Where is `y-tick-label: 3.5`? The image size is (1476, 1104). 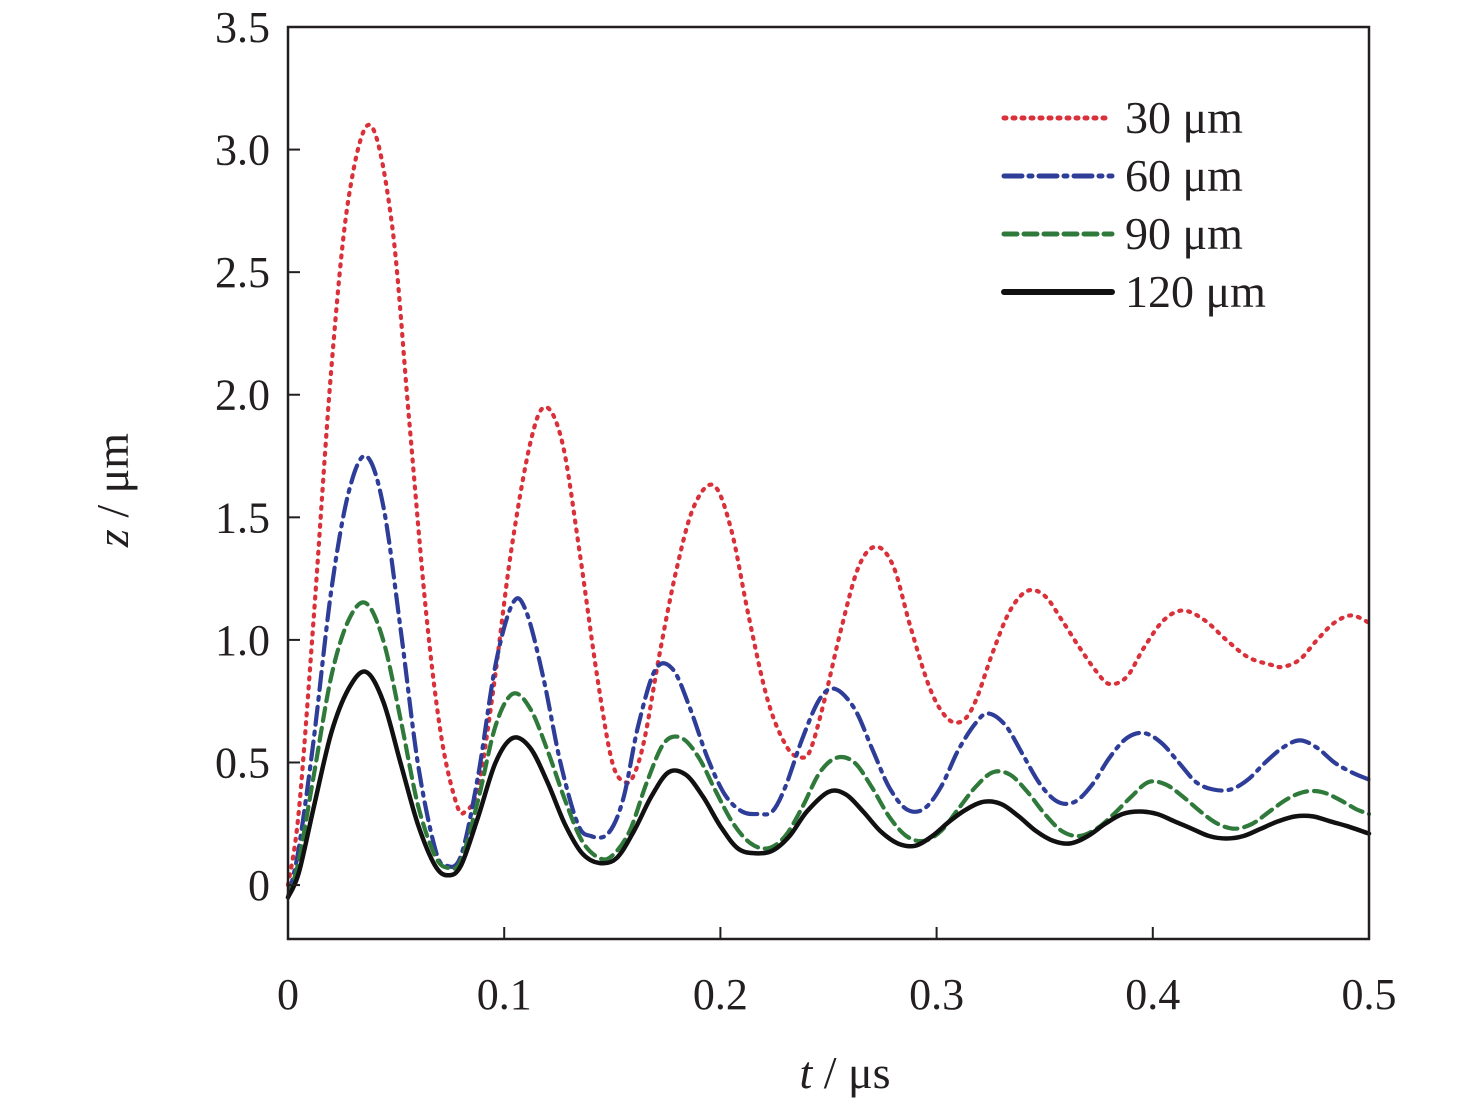 y-tick-label: 3.5 is located at coordinates (242, 27).